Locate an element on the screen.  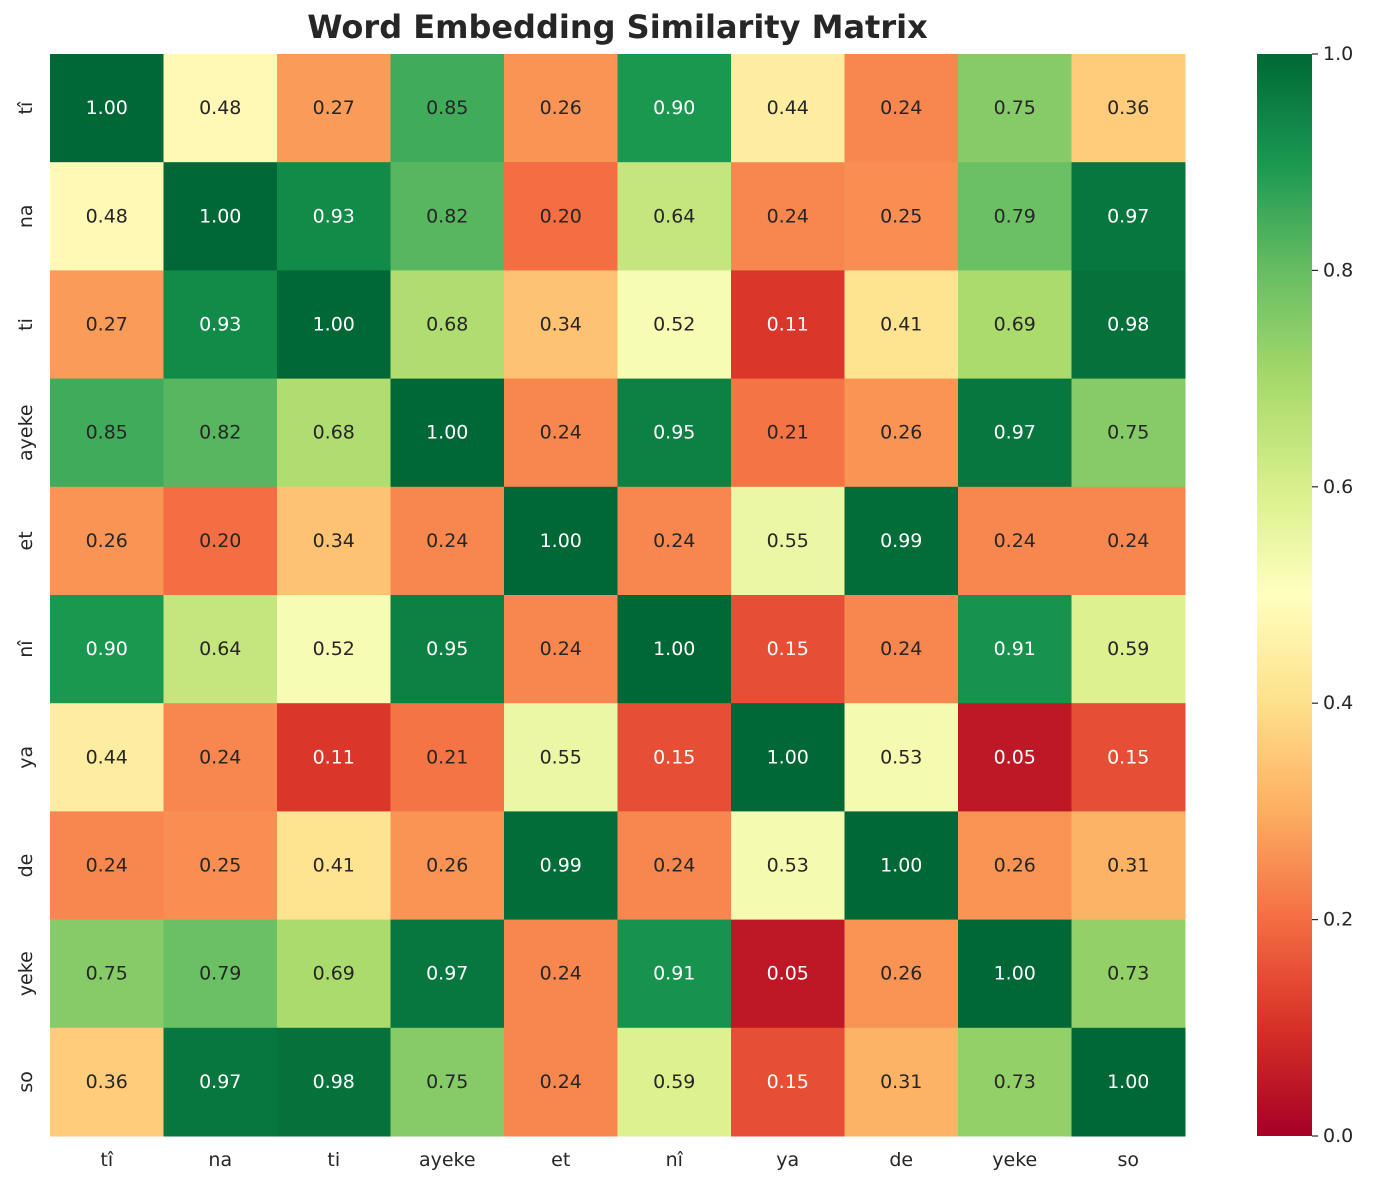
column-tick-label: na is located at coordinates (220, 1160).